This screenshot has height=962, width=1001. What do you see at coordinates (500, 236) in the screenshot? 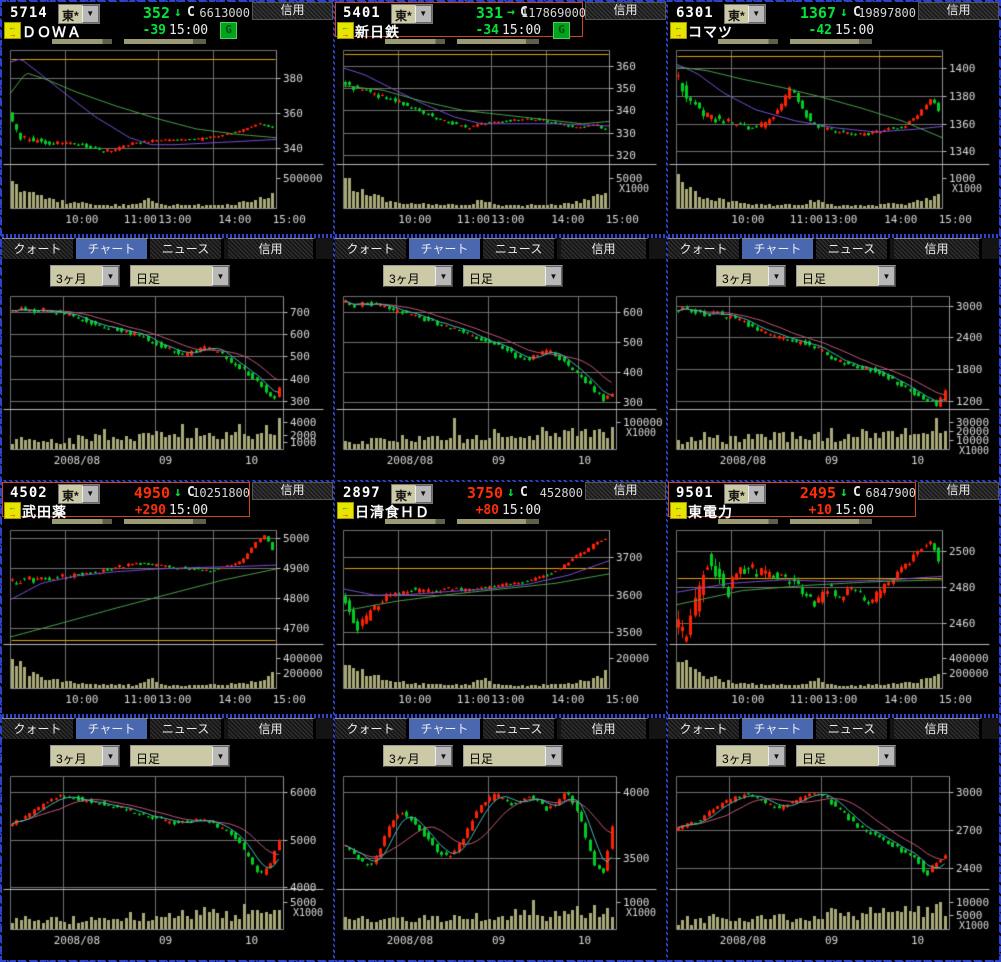
I see `divider` at bounding box center [500, 236].